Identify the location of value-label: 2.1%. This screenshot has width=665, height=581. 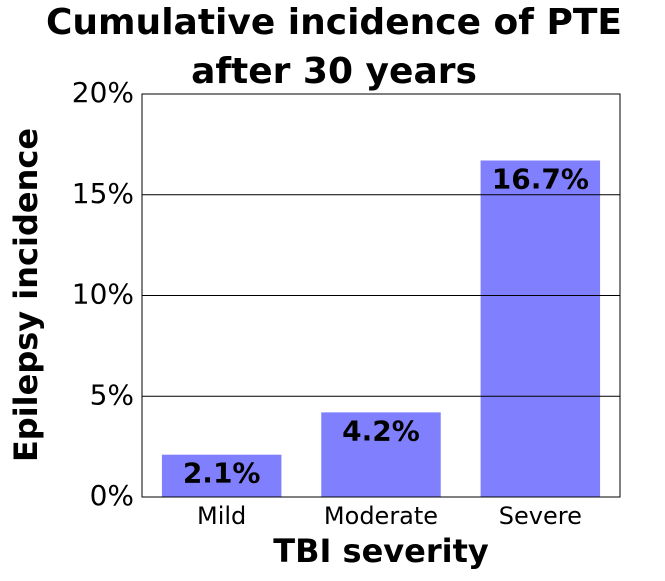
(222, 473).